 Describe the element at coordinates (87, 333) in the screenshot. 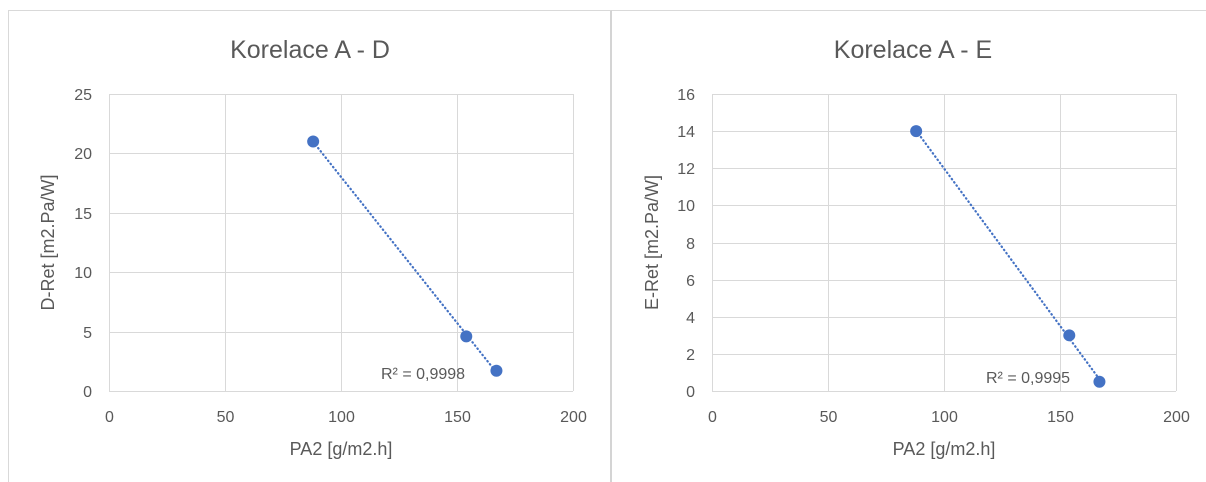

I see `y-tick-label: 5` at that location.